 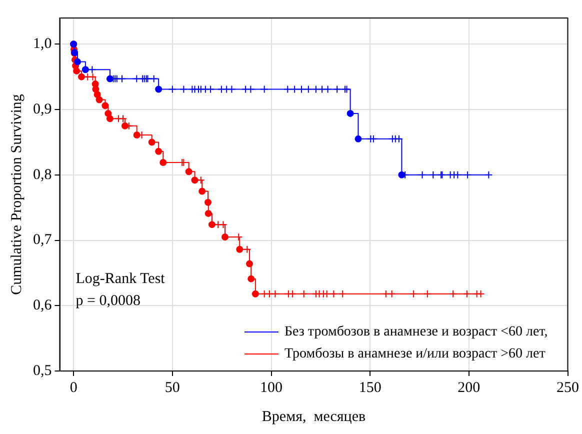 What do you see at coordinates (42, 109) in the screenshot?
I see `y-tick-label: 0,9` at bounding box center [42, 109].